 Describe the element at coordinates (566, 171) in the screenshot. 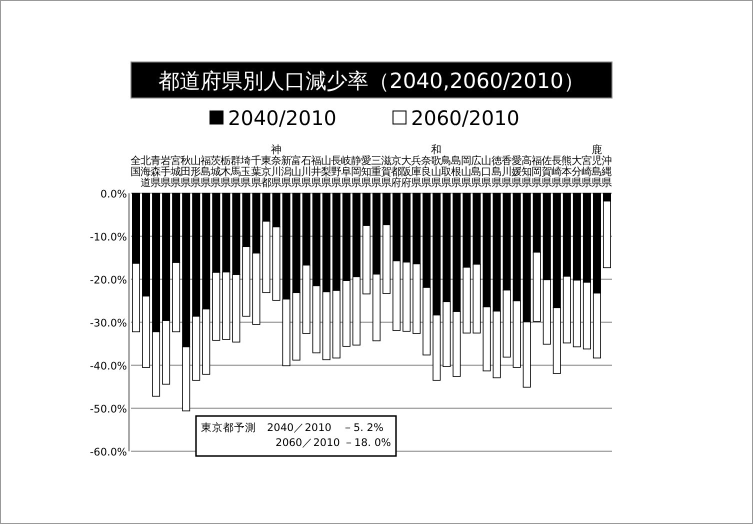

I see `x-tick-label: 熊本県` at that location.